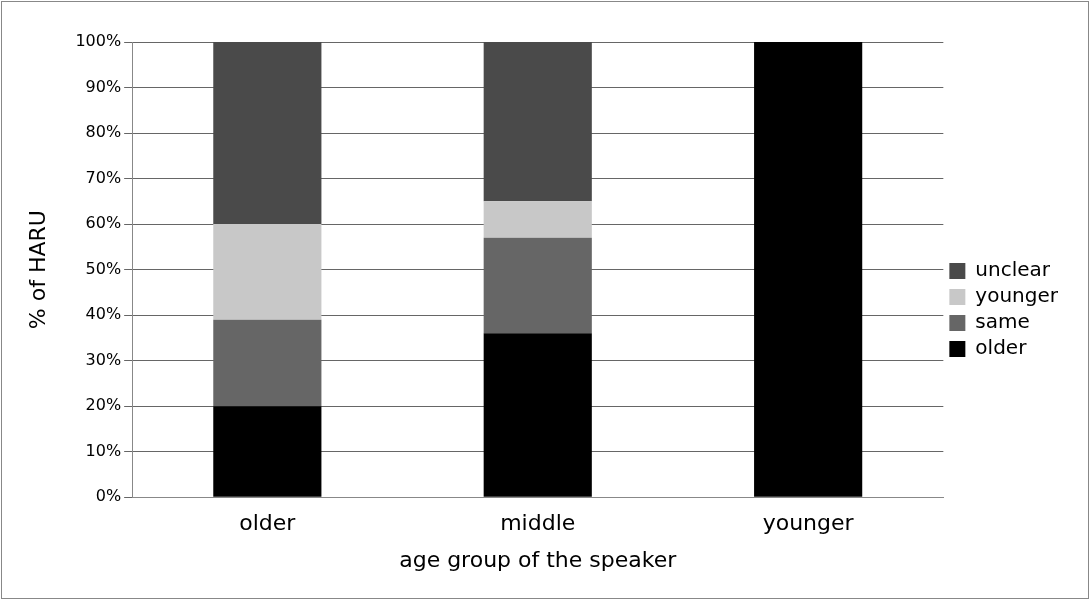  What do you see at coordinates (268, 523) in the screenshot?
I see `x-tick-label: older` at bounding box center [268, 523].